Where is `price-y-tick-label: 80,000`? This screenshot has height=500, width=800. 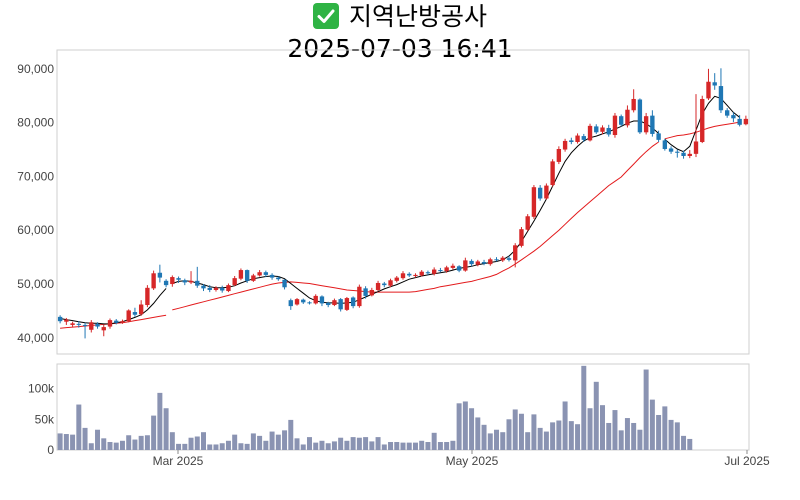 price-y-tick-label: 80,000 is located at coordinates (35, 123).